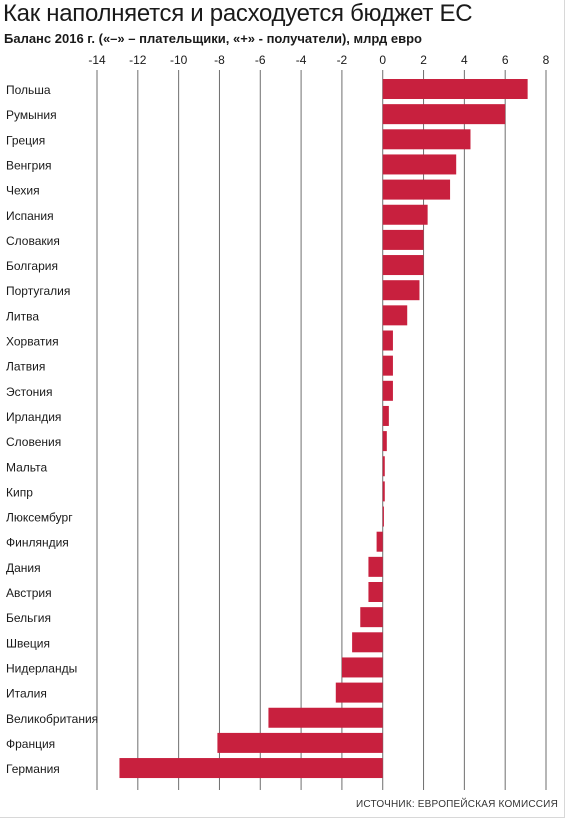 This screenshot has width=565, height=818. I want to click on category-label: Португалия, so click(38, 291).